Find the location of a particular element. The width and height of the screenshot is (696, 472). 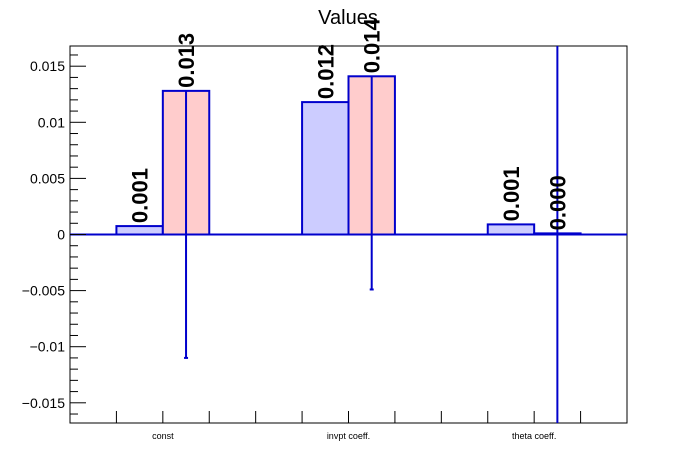

x-axis: const invpt coeff. theta coeff. is located at coordinates (348, 426).